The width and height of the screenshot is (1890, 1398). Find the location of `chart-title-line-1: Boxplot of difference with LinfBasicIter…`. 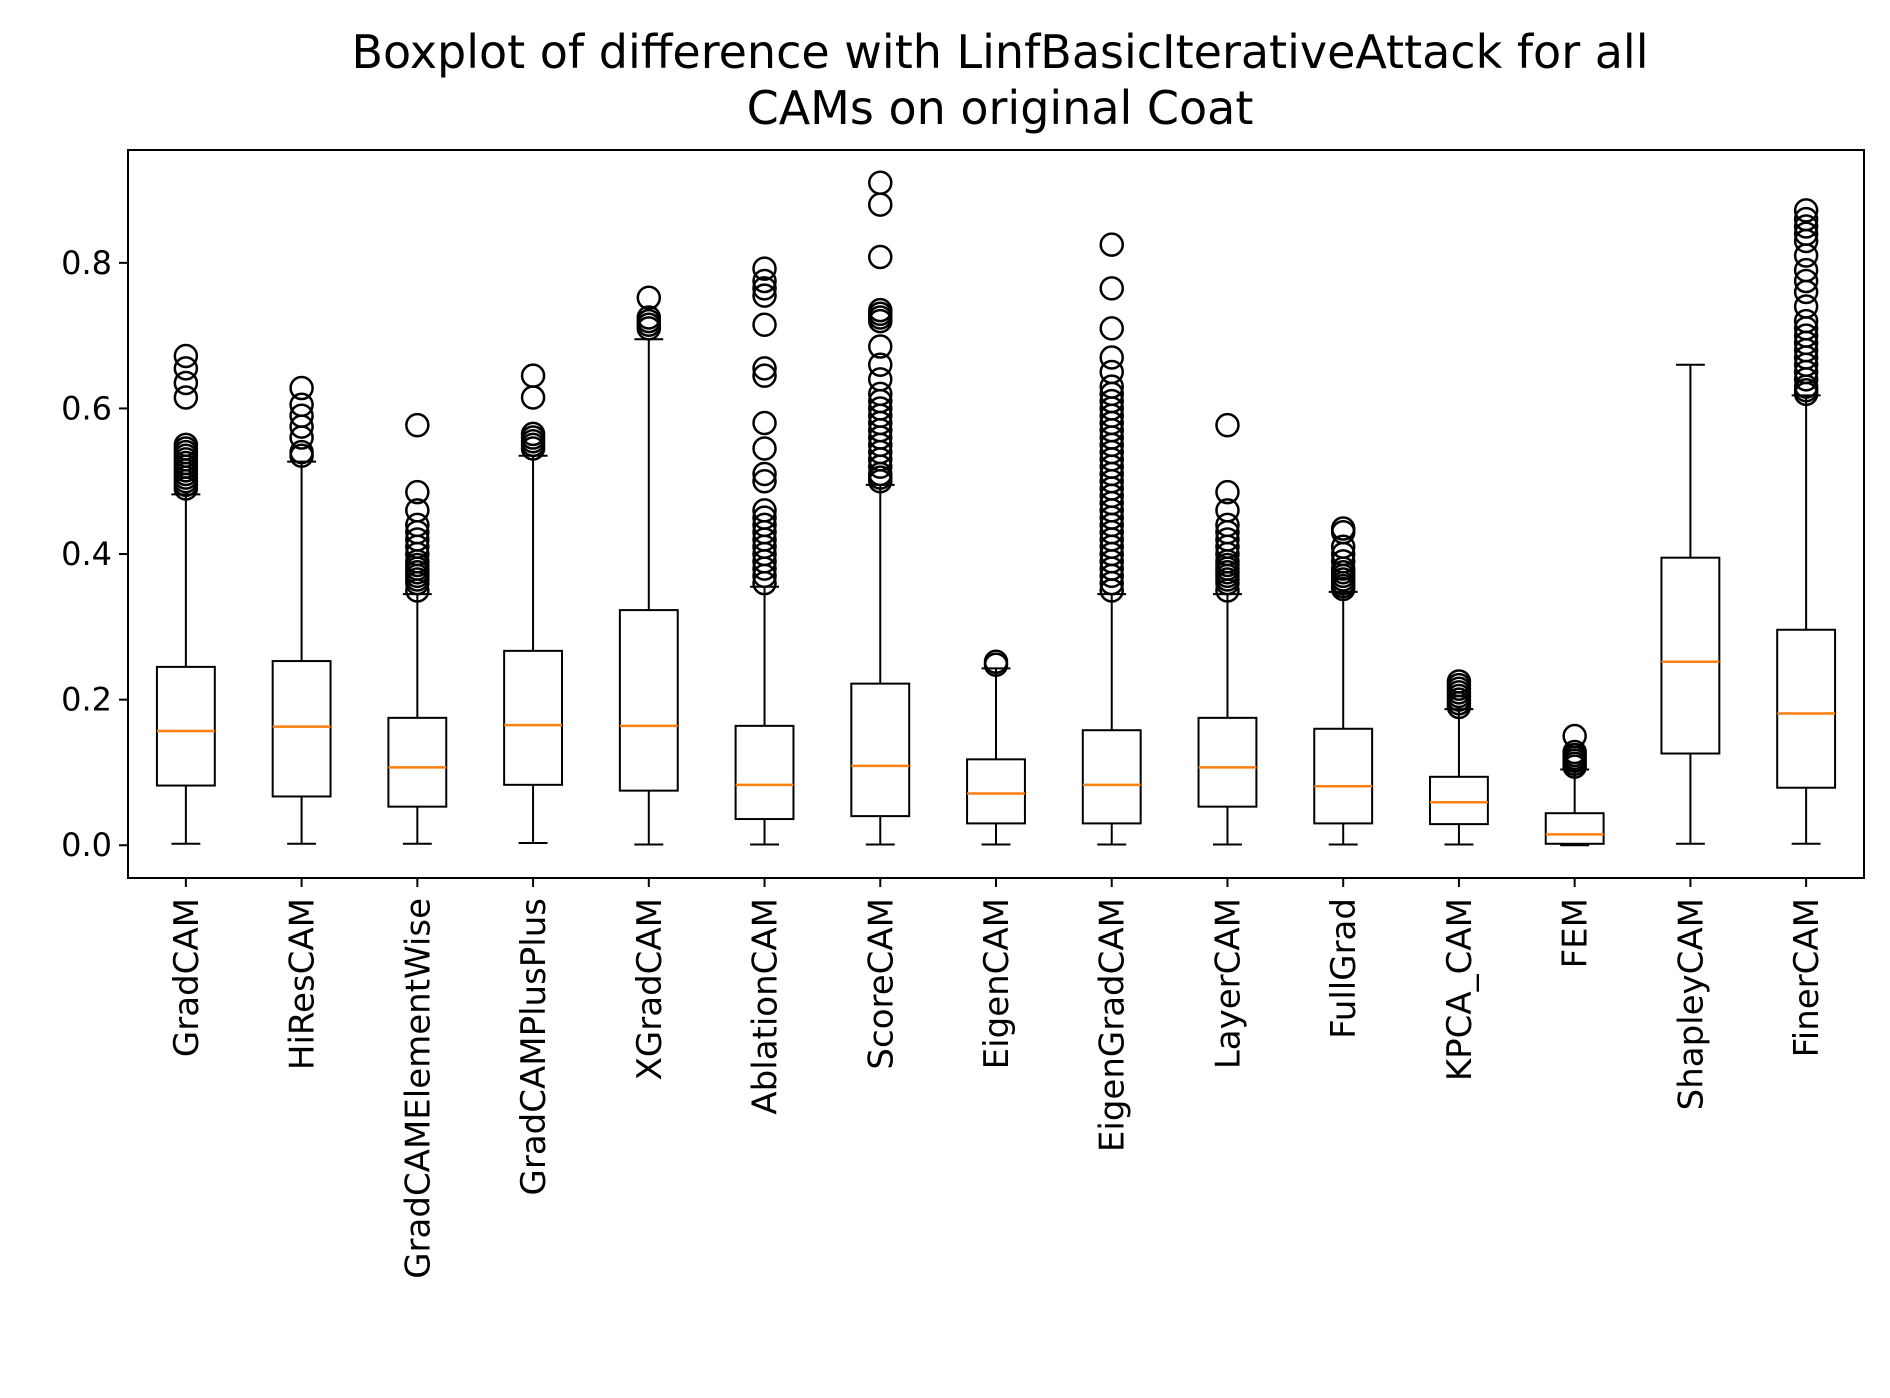

chart-title-line-1: Boxplot of difference with LinfBasicIter… is located at coordinates (1000, 52).